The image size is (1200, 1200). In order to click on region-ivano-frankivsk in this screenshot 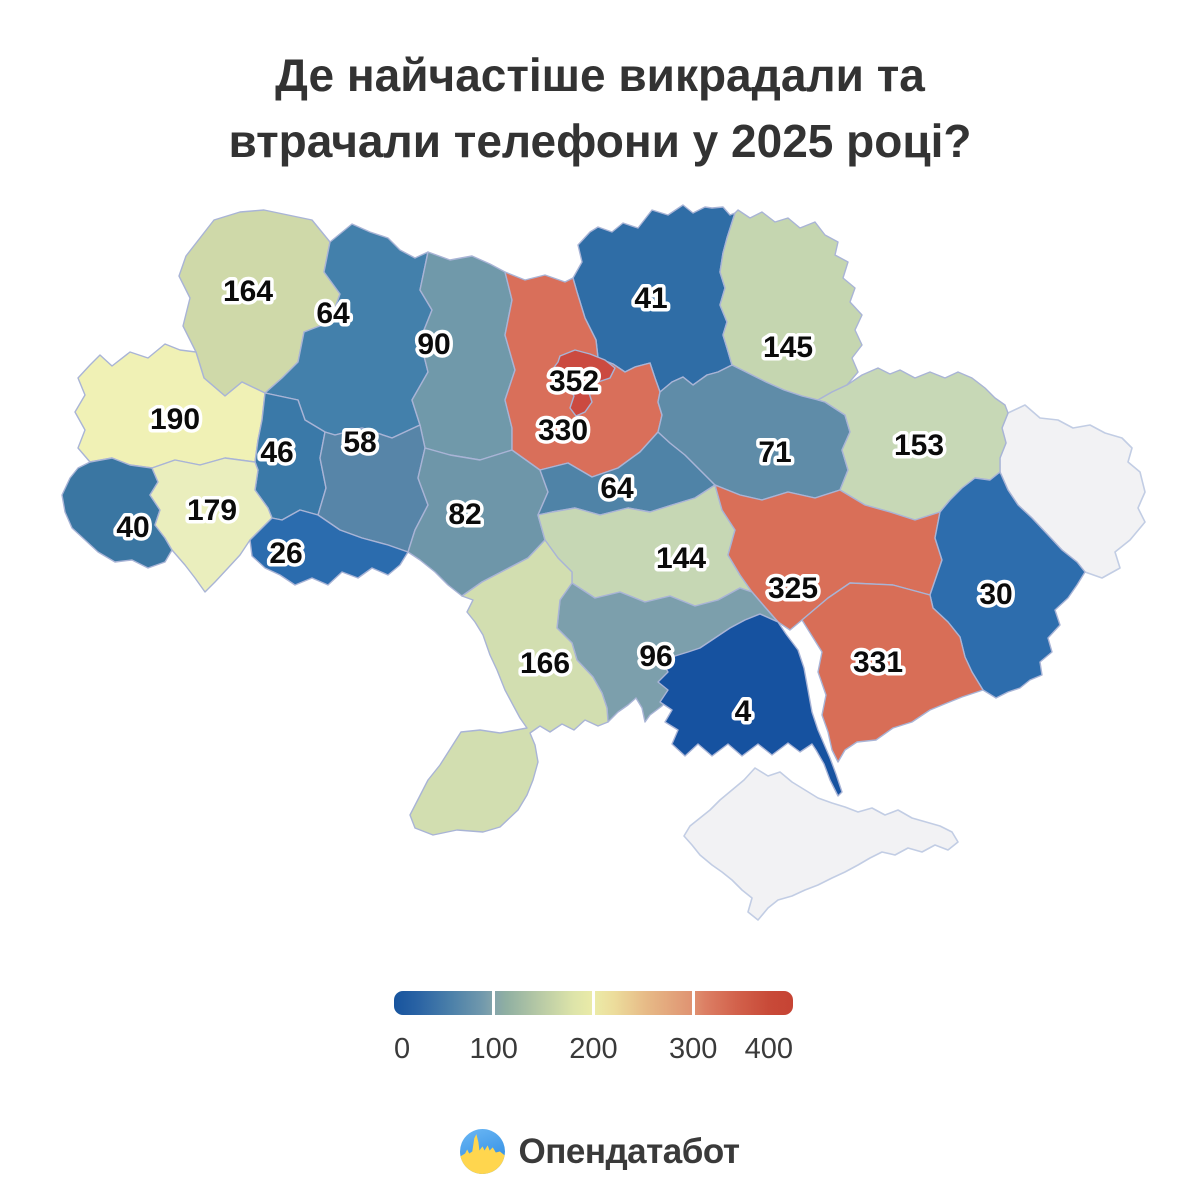, I will do `click(211, 525)`.